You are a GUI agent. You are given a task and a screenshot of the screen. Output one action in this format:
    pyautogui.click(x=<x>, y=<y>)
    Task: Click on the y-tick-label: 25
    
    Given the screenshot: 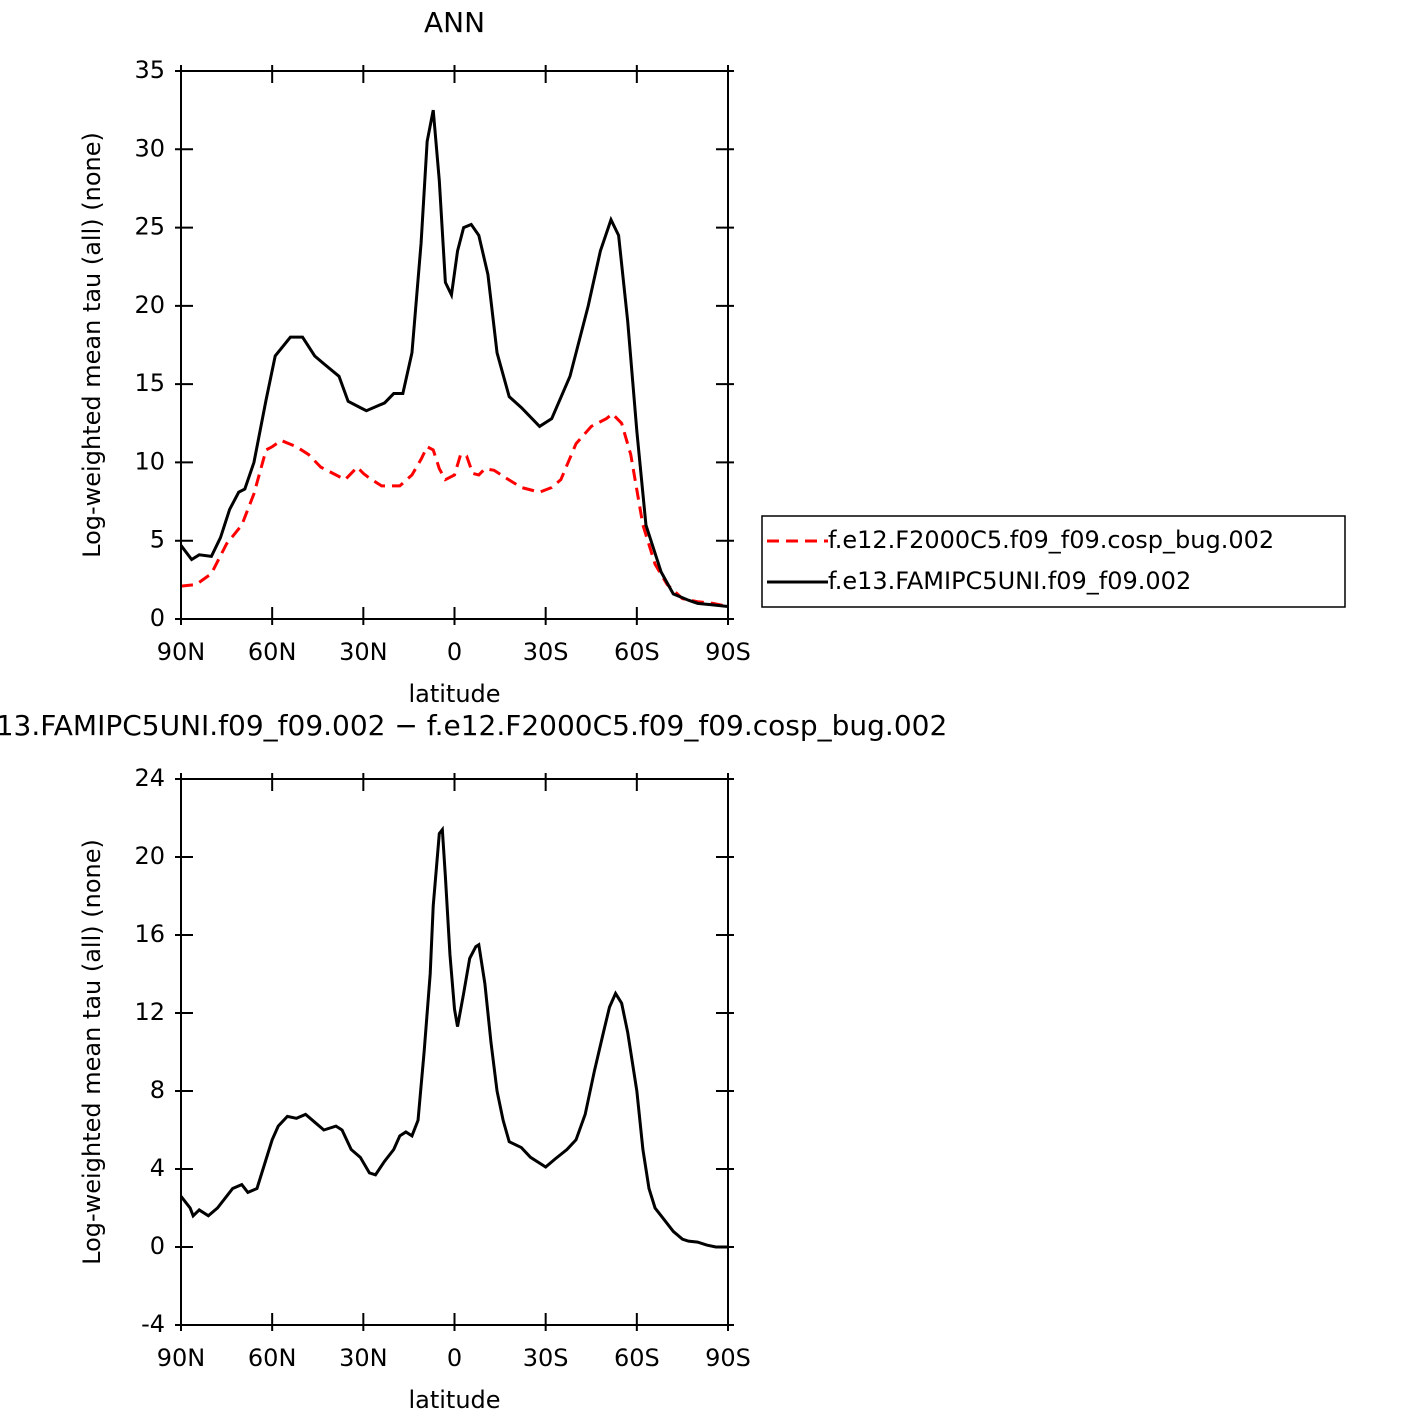 What is the action you would take?
    pyautogui.click(x=149, y=227)
    